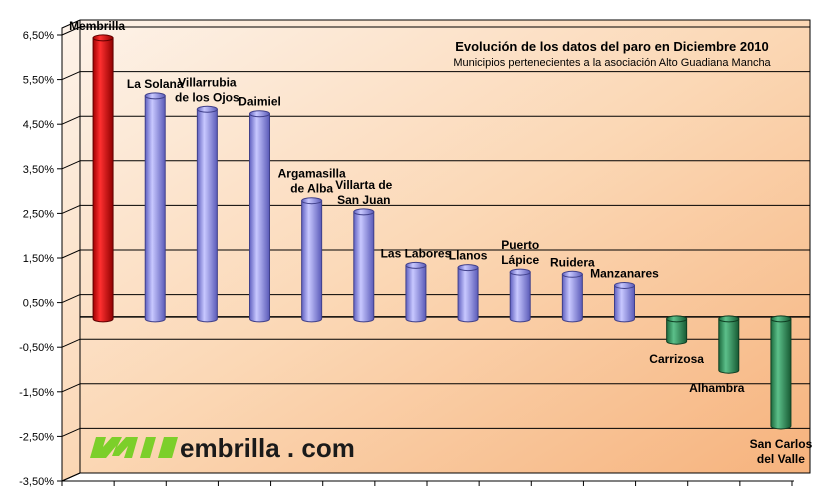  I want to click on bar-label: Alhambra, so click(717, 388).